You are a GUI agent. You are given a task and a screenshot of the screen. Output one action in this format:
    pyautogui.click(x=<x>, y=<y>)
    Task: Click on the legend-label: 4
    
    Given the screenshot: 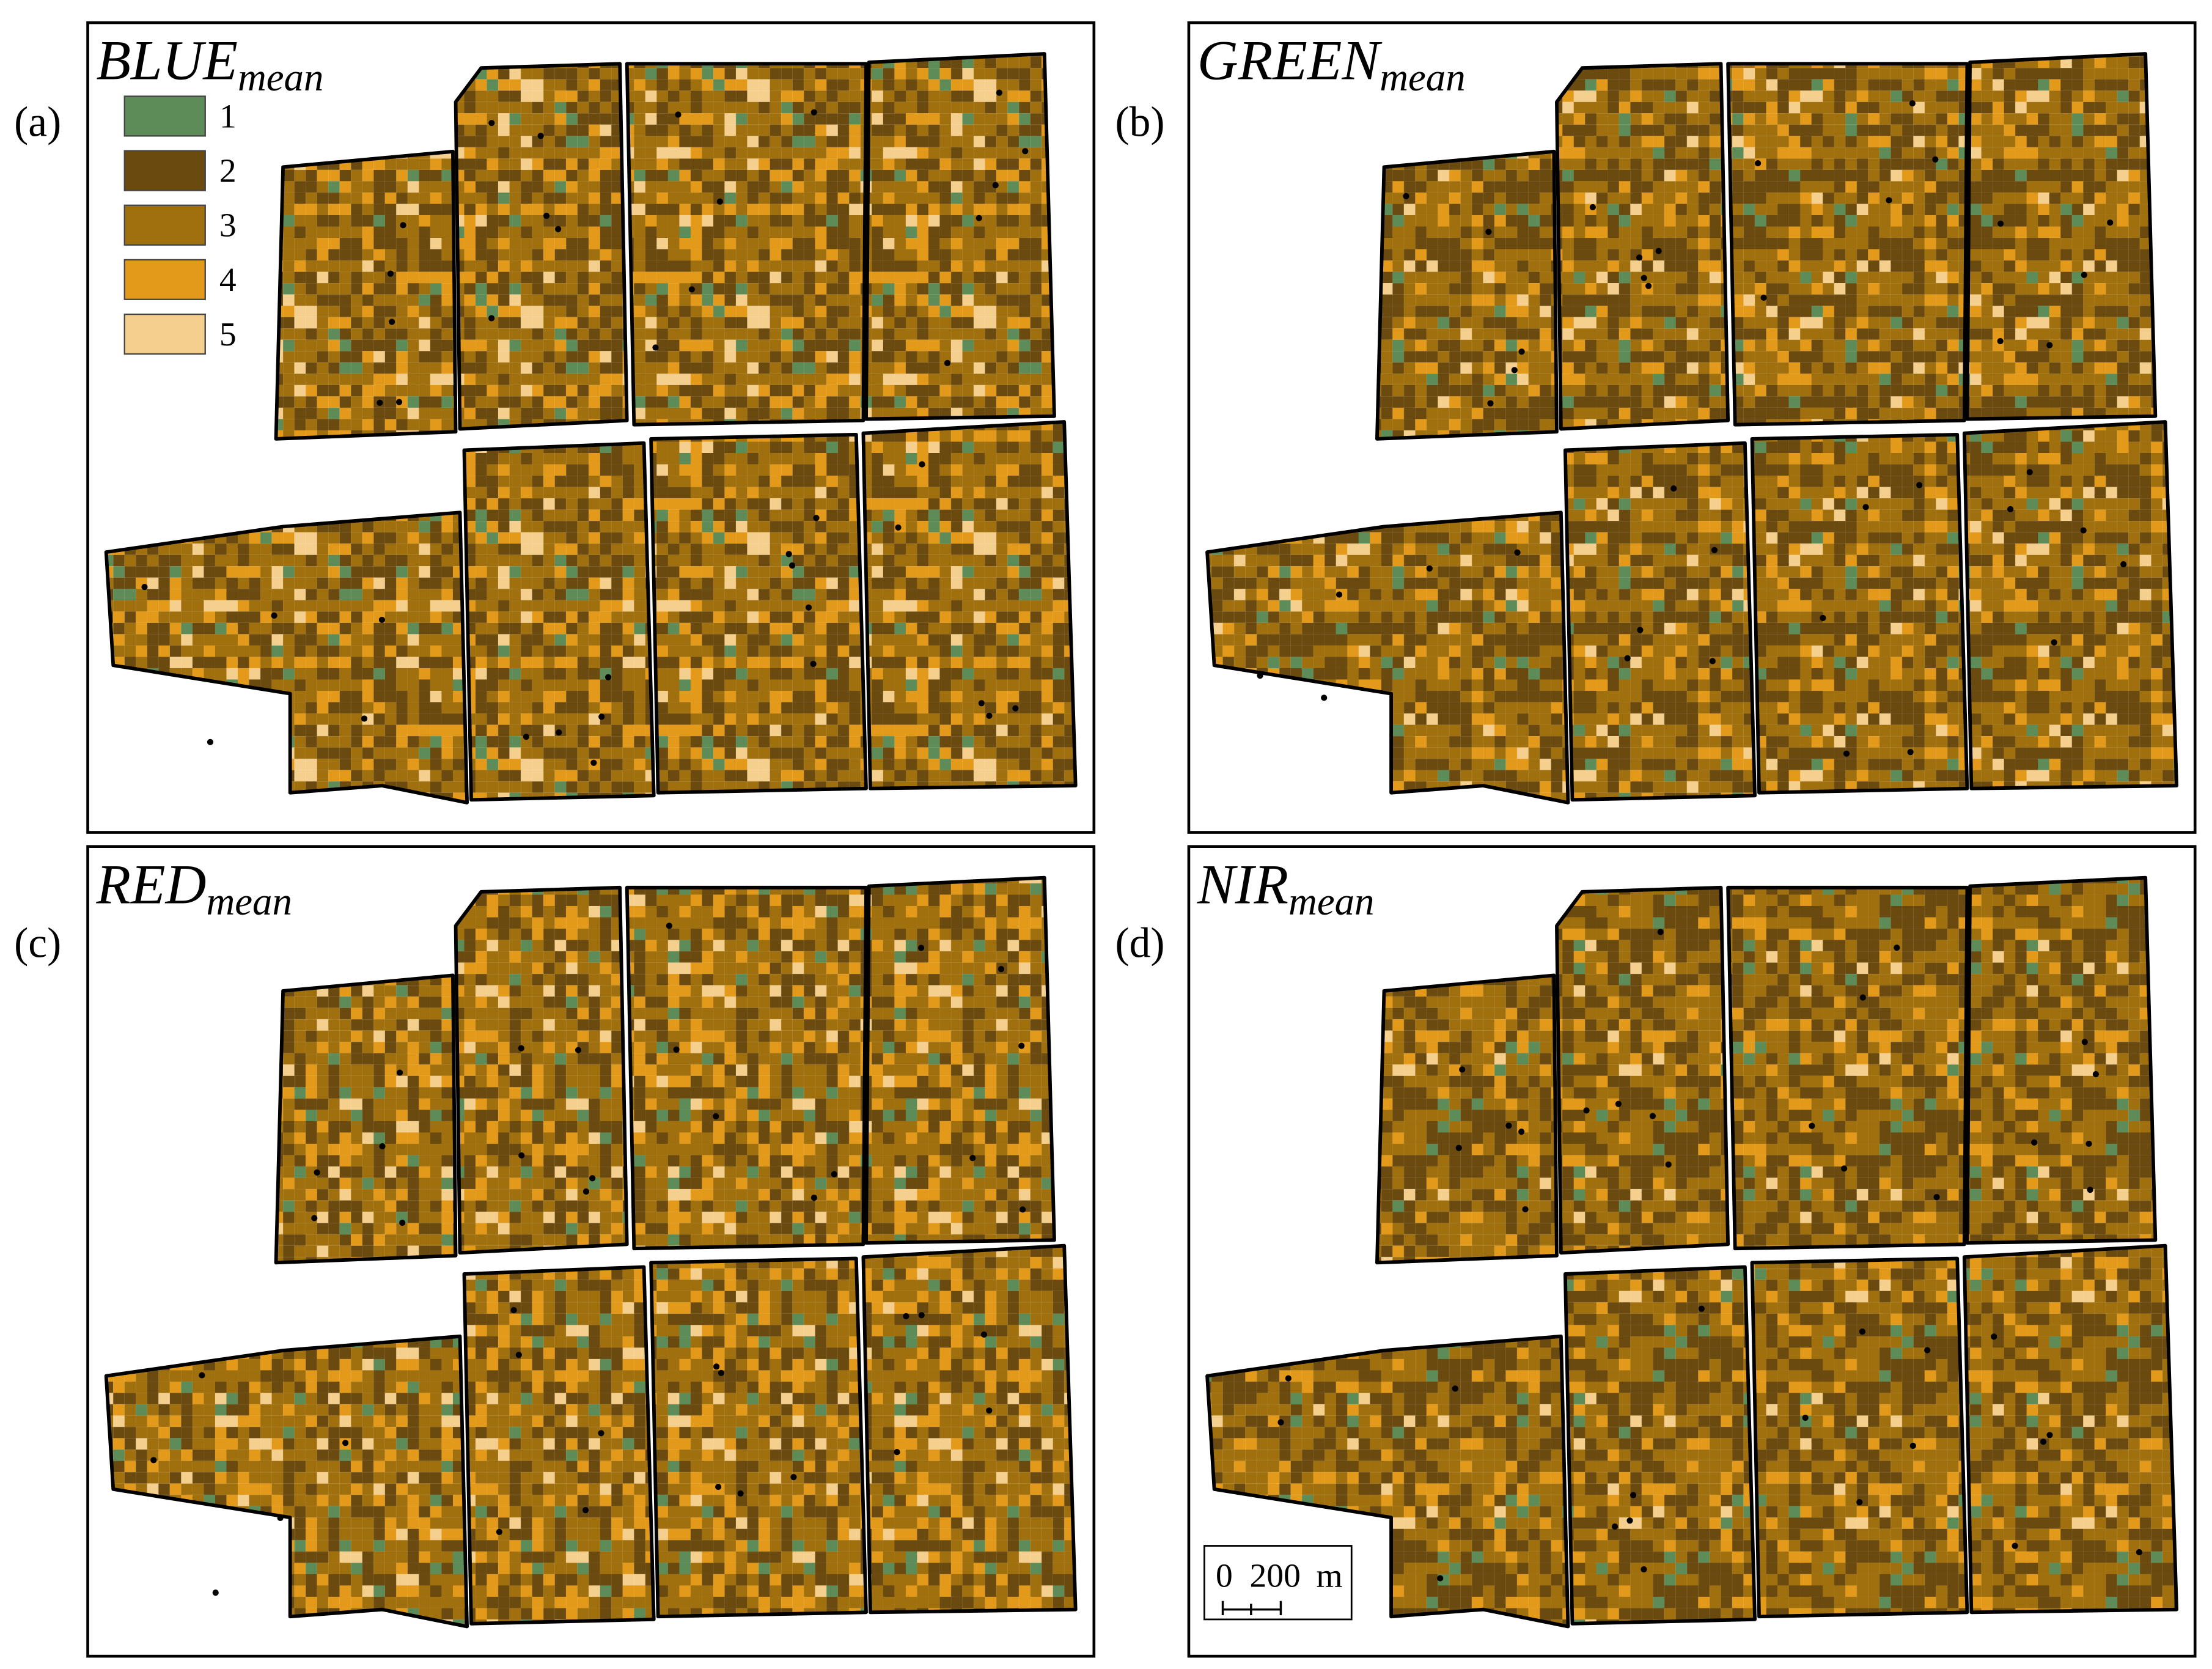 What is the action you would take?
    pyautogui.click(x=228, y=280)
    